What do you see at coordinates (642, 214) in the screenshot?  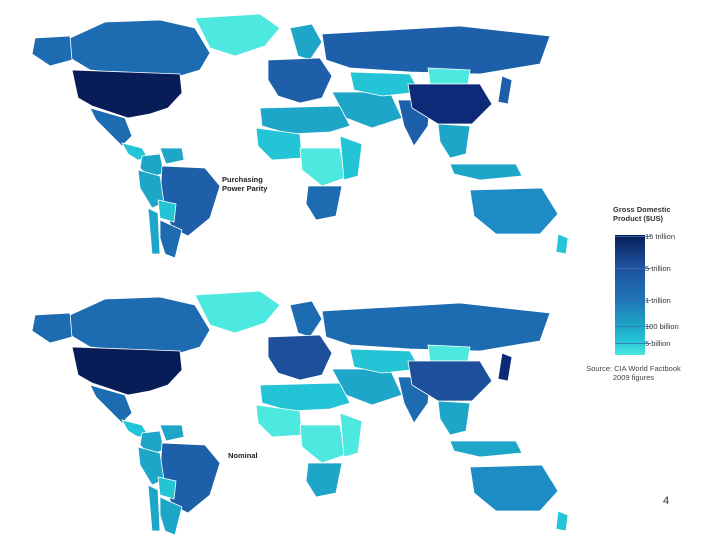 I see `legend-title: Gross Domestic Product ($US)` at bounding box center [642, 214].